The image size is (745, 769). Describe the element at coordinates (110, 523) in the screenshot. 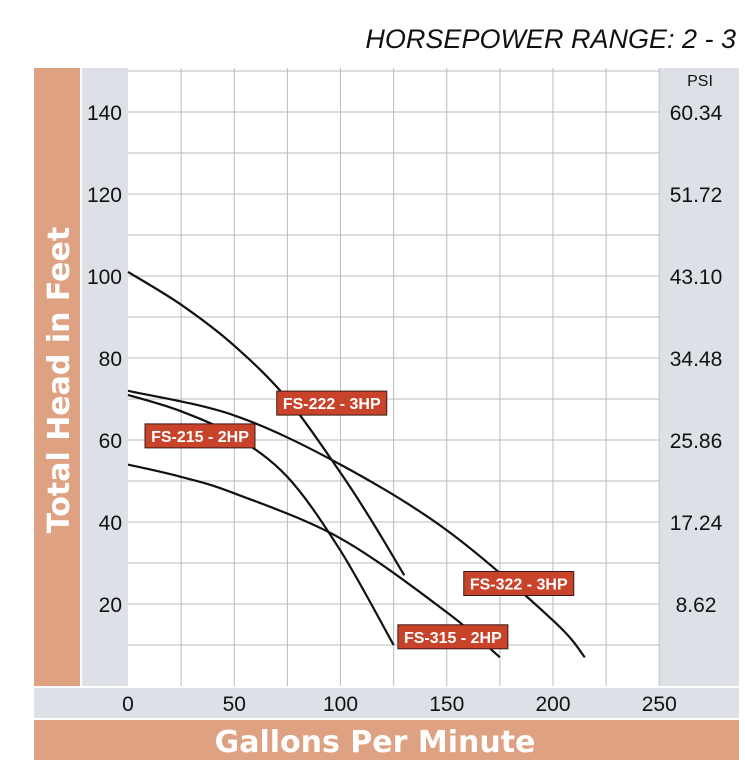

I see `y-tick-label: 40` at that location.